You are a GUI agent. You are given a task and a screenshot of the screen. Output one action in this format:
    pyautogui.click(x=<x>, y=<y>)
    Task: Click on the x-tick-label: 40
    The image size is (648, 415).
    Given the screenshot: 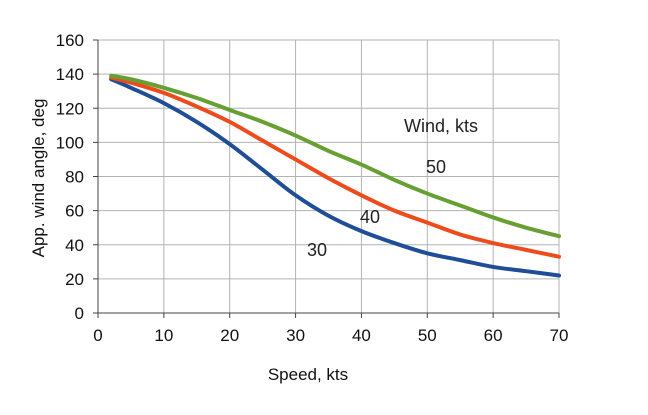 What is the action you would take?
    pyautogui.click(x=361, y=335)
    